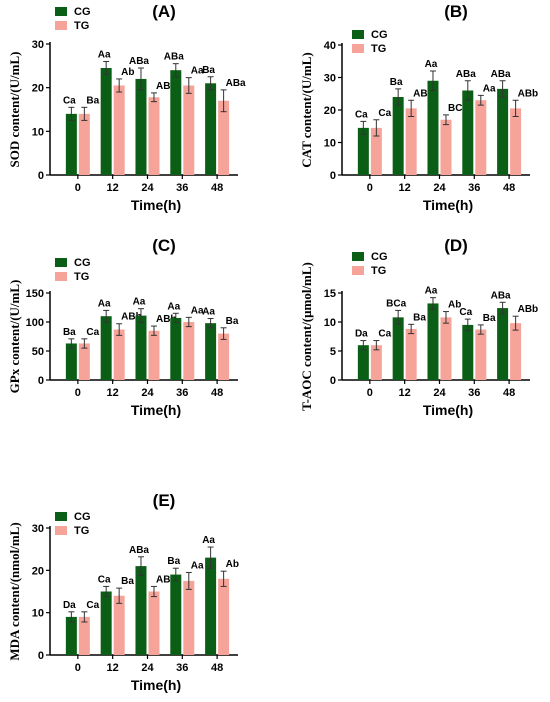  I want to click on chart-title: (C), so click(164, 245).